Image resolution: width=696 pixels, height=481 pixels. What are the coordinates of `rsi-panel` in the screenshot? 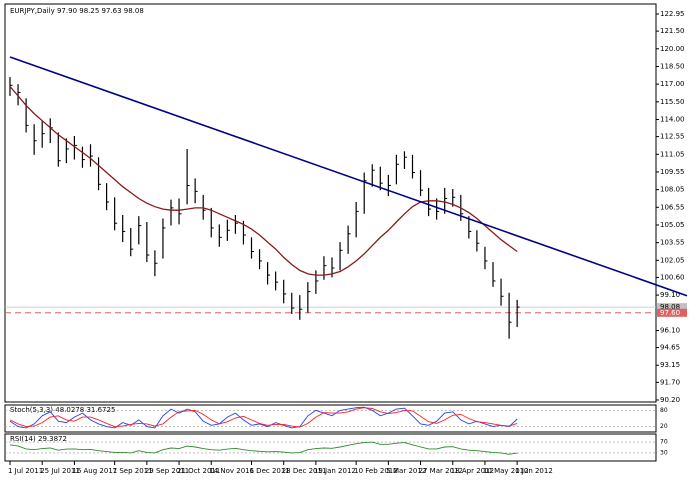 It's located at (330, 447).